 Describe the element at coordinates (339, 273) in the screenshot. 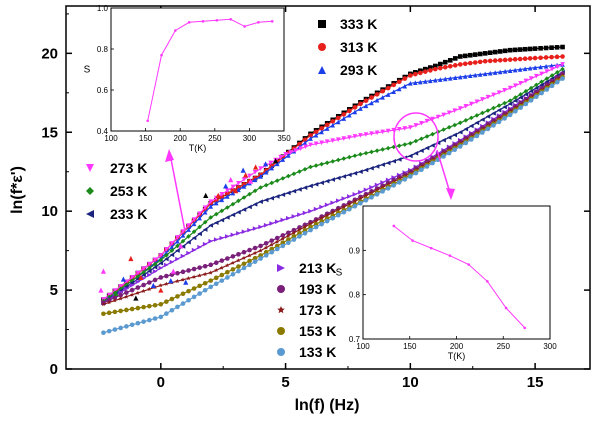

I see `inset-y-label: S` at that location.